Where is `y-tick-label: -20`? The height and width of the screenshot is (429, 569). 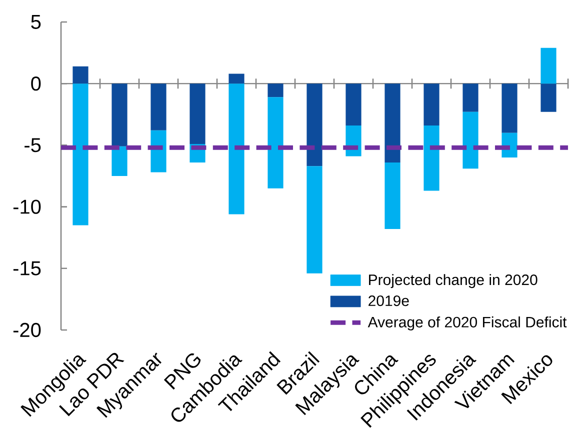
y-tick-label: -20 is located at coordinates (27, 330).